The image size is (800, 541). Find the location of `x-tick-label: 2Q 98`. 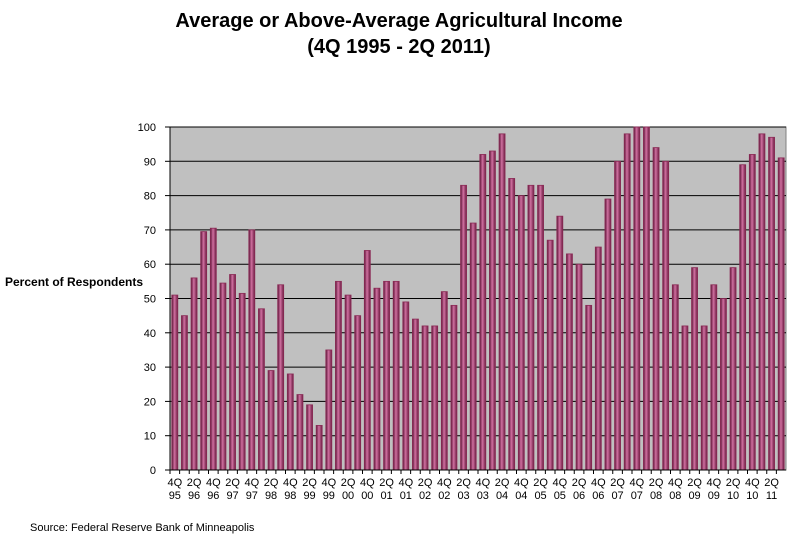

x-tick-label: 2Q 98 is located at coordinates (271, 489).